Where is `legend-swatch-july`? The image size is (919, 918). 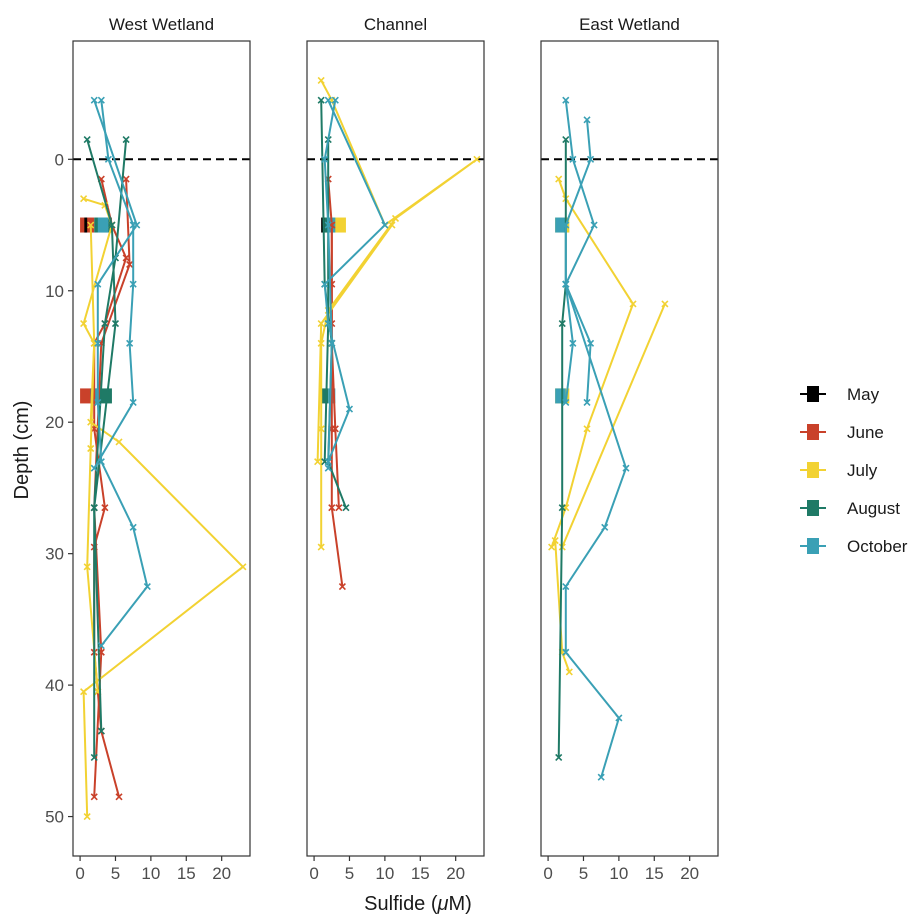
legend-swatch-july is located at coordinates (813, 470).